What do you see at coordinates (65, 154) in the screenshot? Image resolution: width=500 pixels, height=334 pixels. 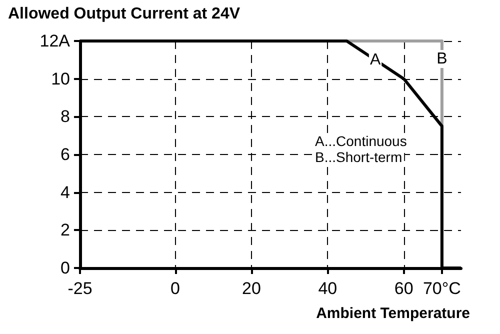 I see `y-tick-label: 6` at bounding box center [65, 154].